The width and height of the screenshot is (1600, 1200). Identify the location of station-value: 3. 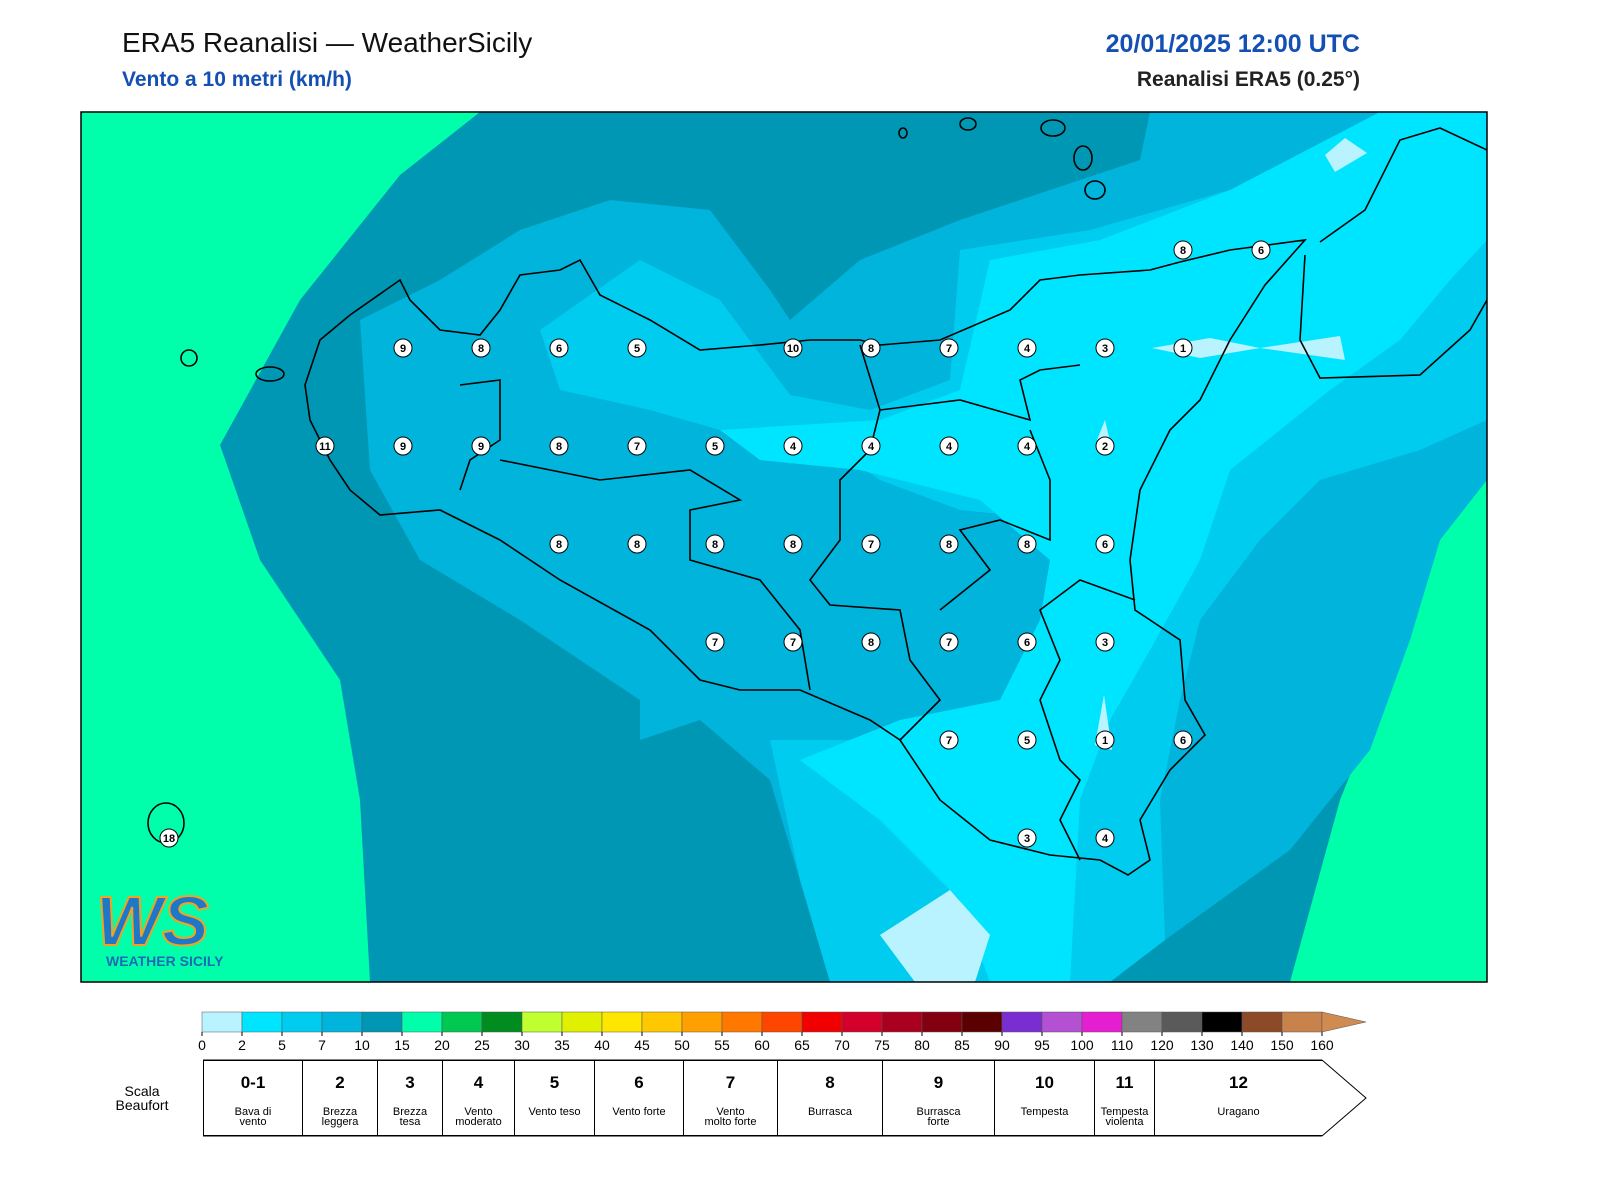
(1027, 839).